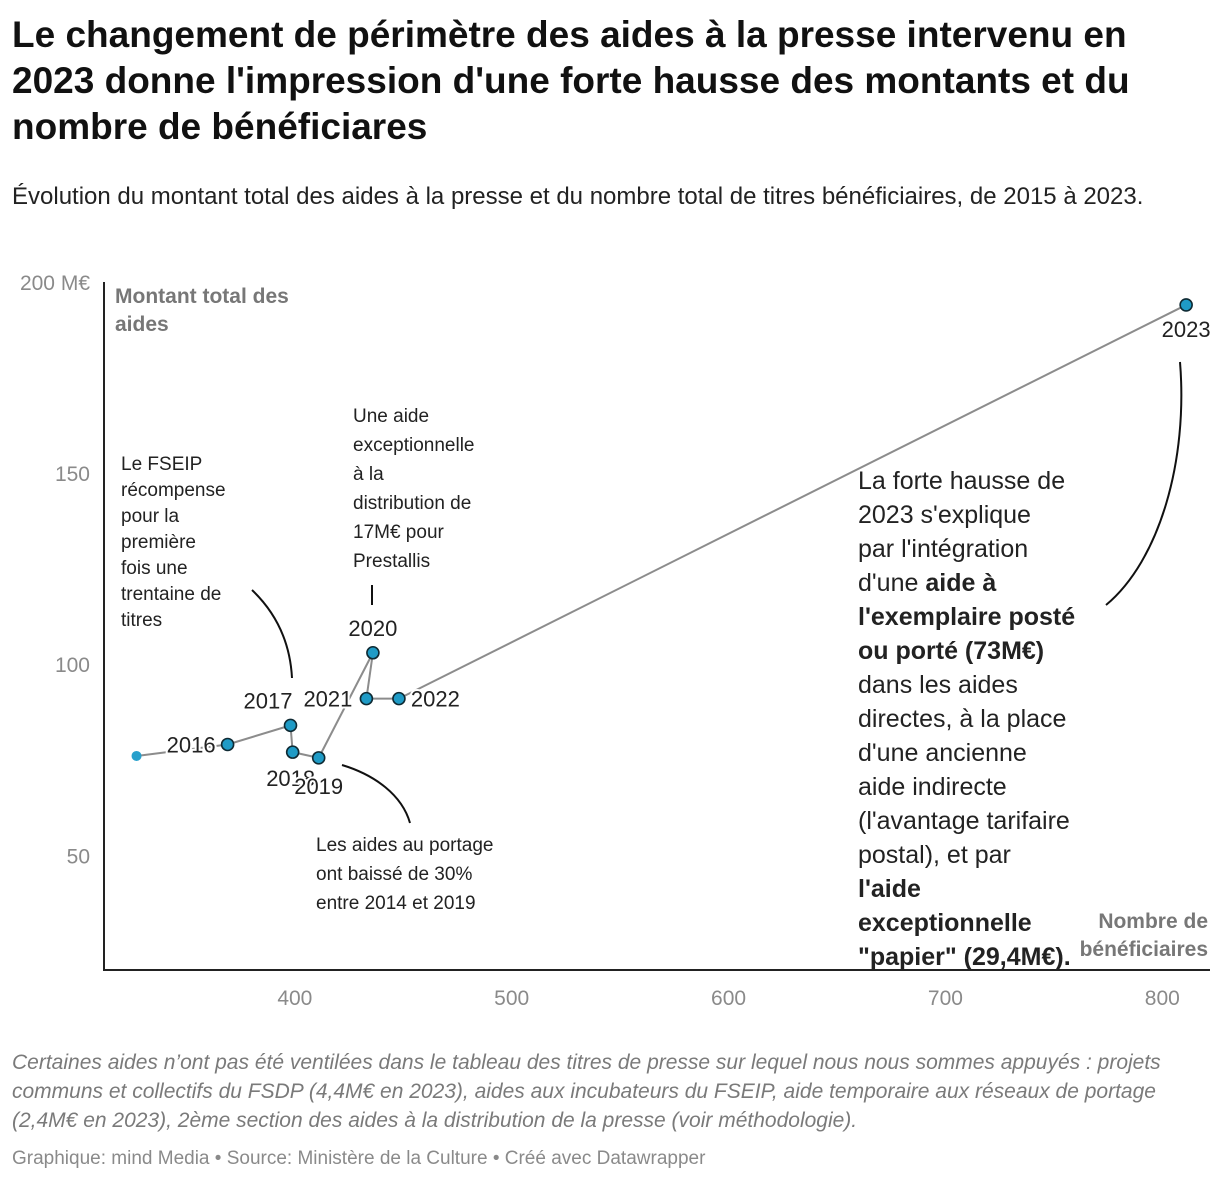 Image resolution: width=1220 pixels, height=1182 pixels. I want to click on x-tick-label: 700, so click(945, 998).